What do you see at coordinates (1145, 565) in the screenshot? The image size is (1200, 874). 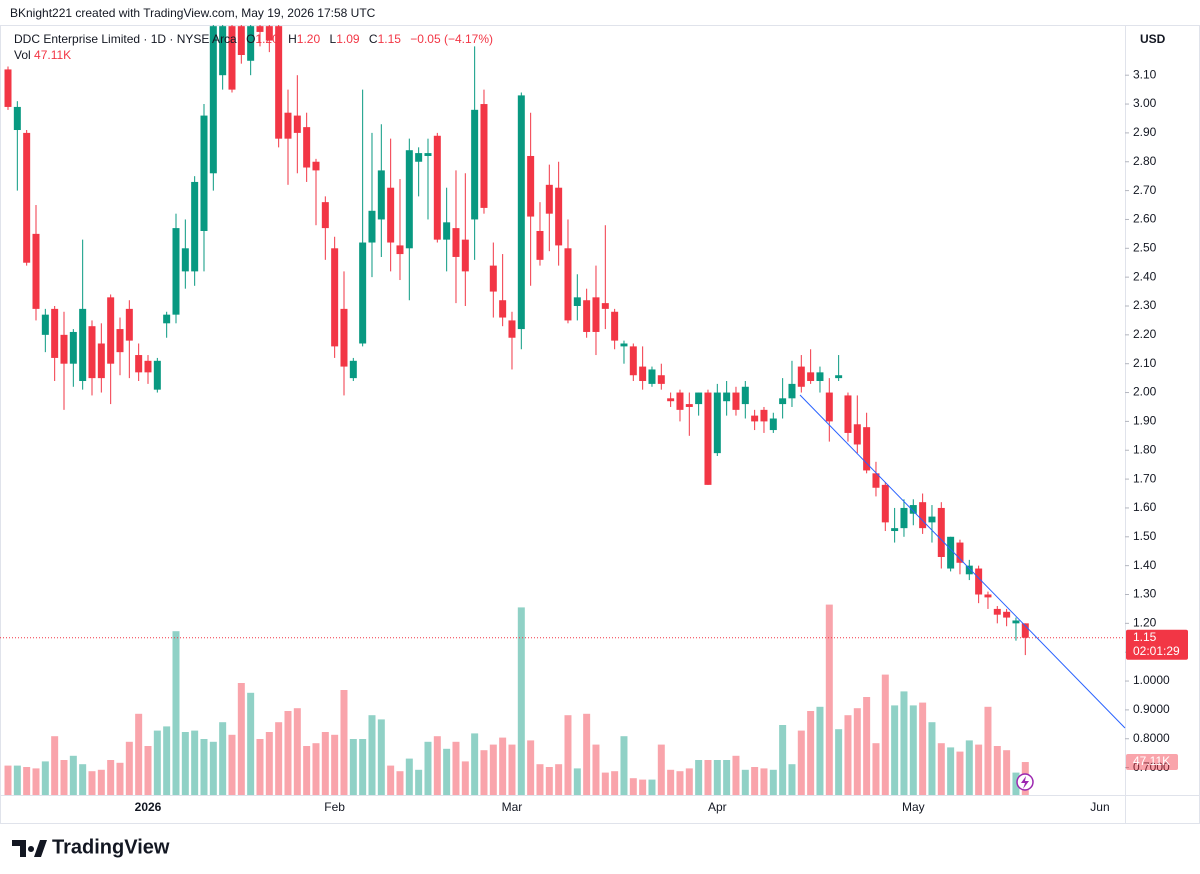 I see `y-tick-label: 1.40` at bounding box center [1145, 565].